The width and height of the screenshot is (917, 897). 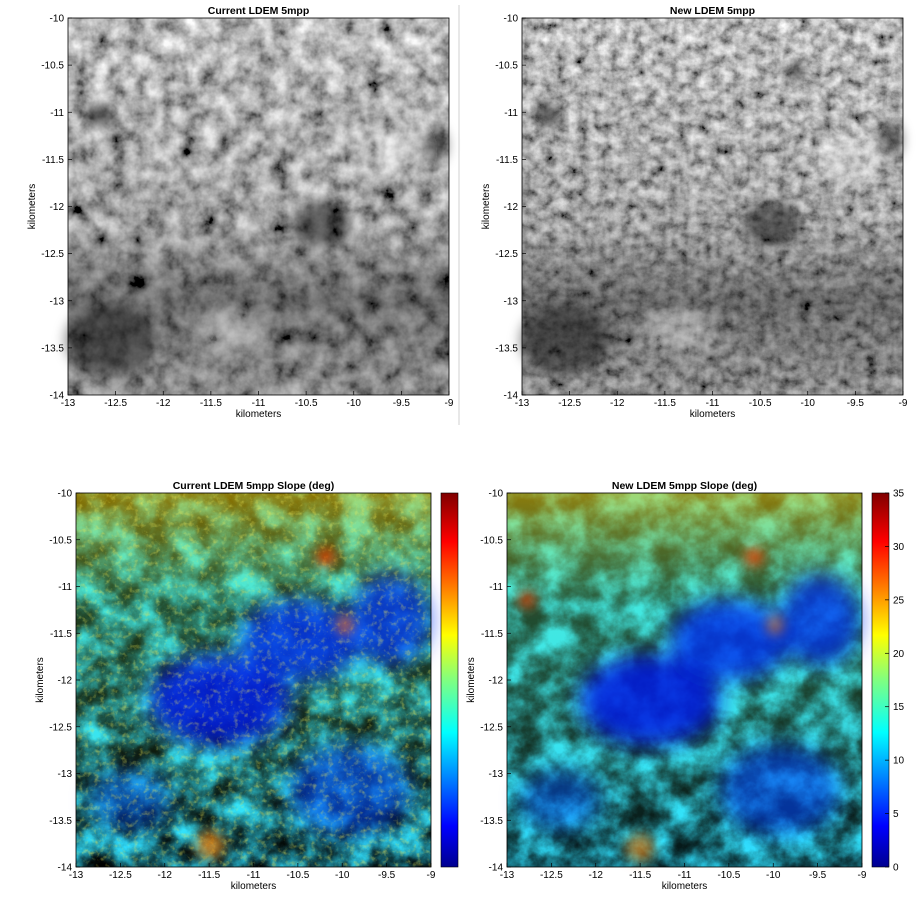 What do you see at coordinates (684, 486) in the screenshot?
I see `chart-title: New LDEM 5mpp Slope (deg)` at bounding box center [684, 486].